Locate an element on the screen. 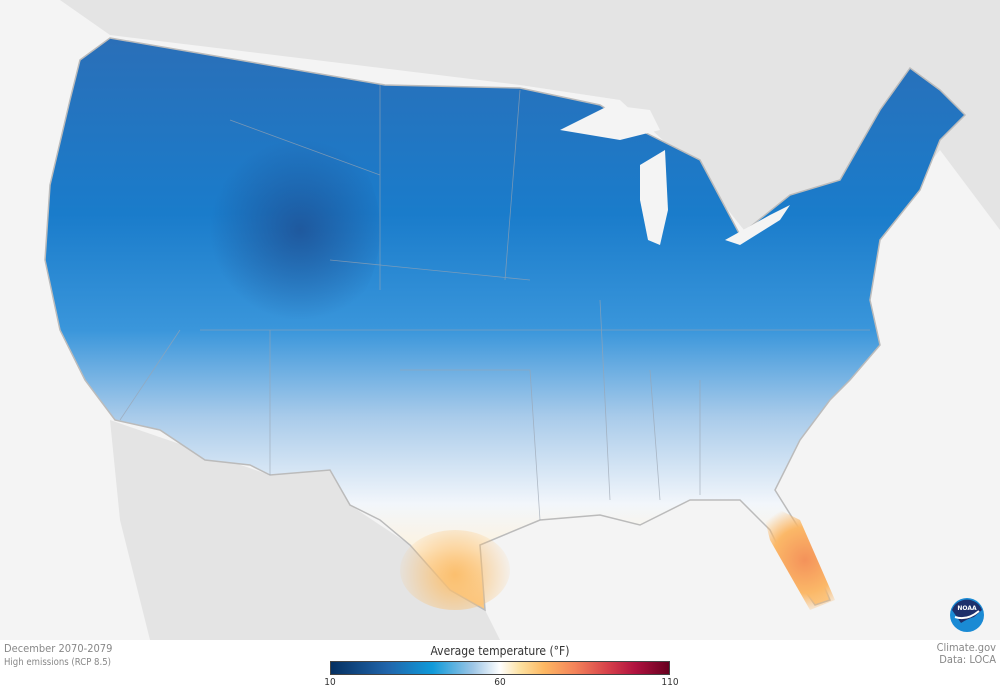  legend-mid: 60 is located at coordinates (500, 682).